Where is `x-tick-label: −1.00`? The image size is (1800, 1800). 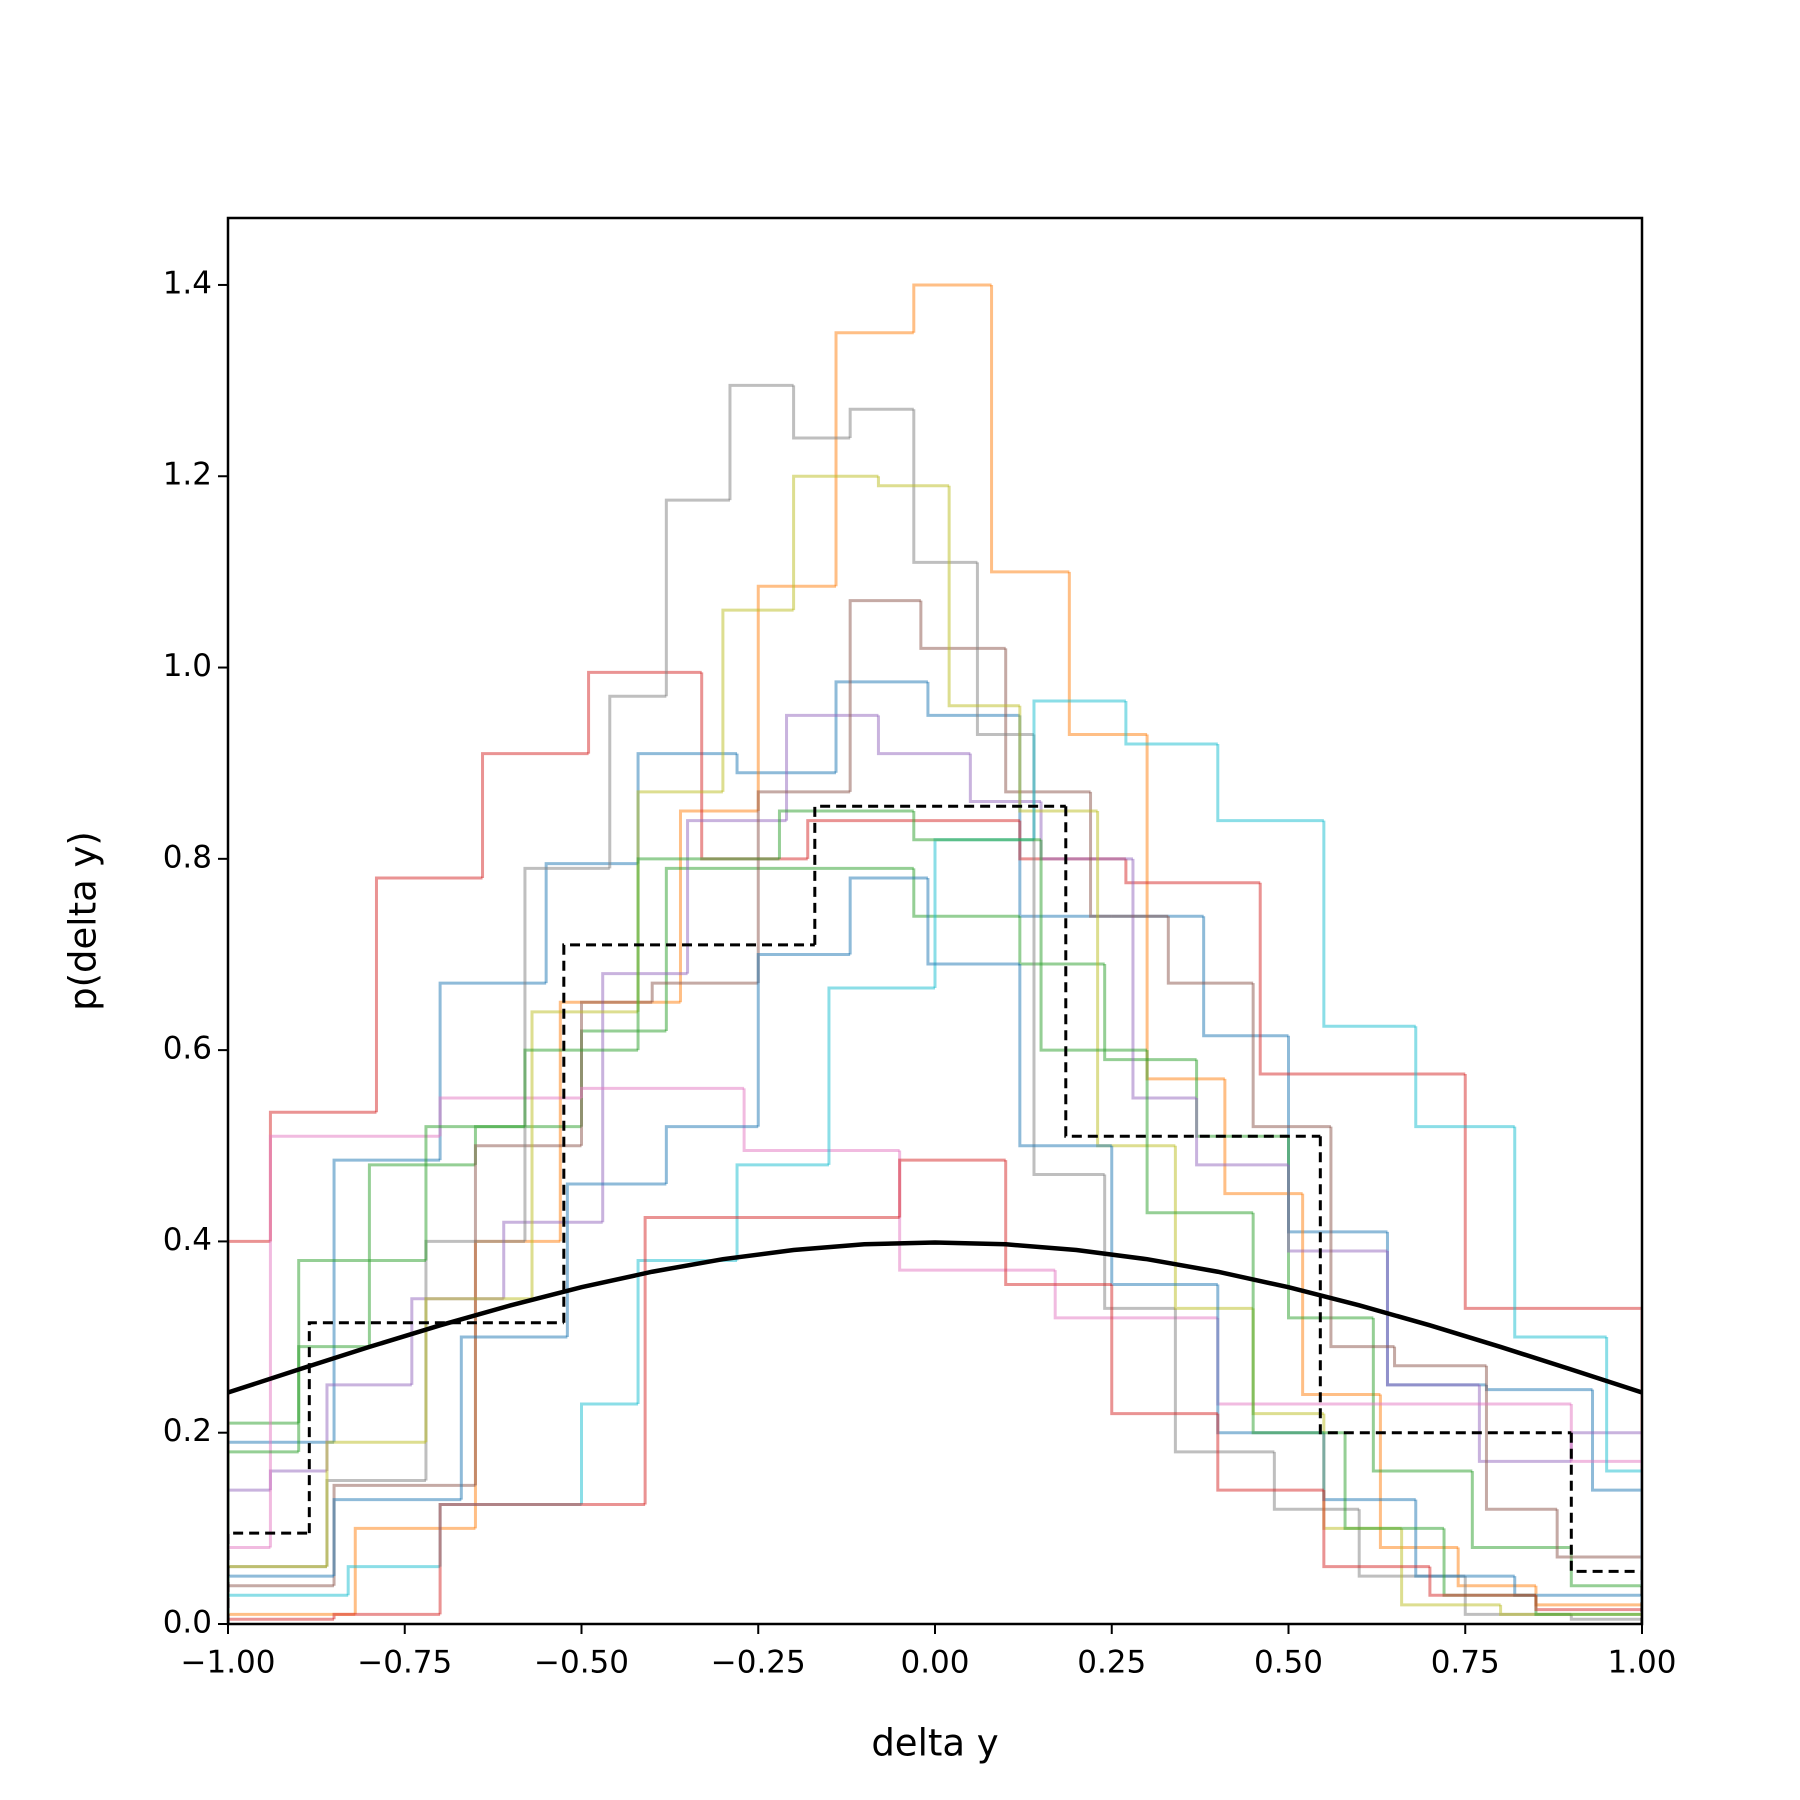 x-tick-label: −1.00 is located at coordinates (228, 1663).